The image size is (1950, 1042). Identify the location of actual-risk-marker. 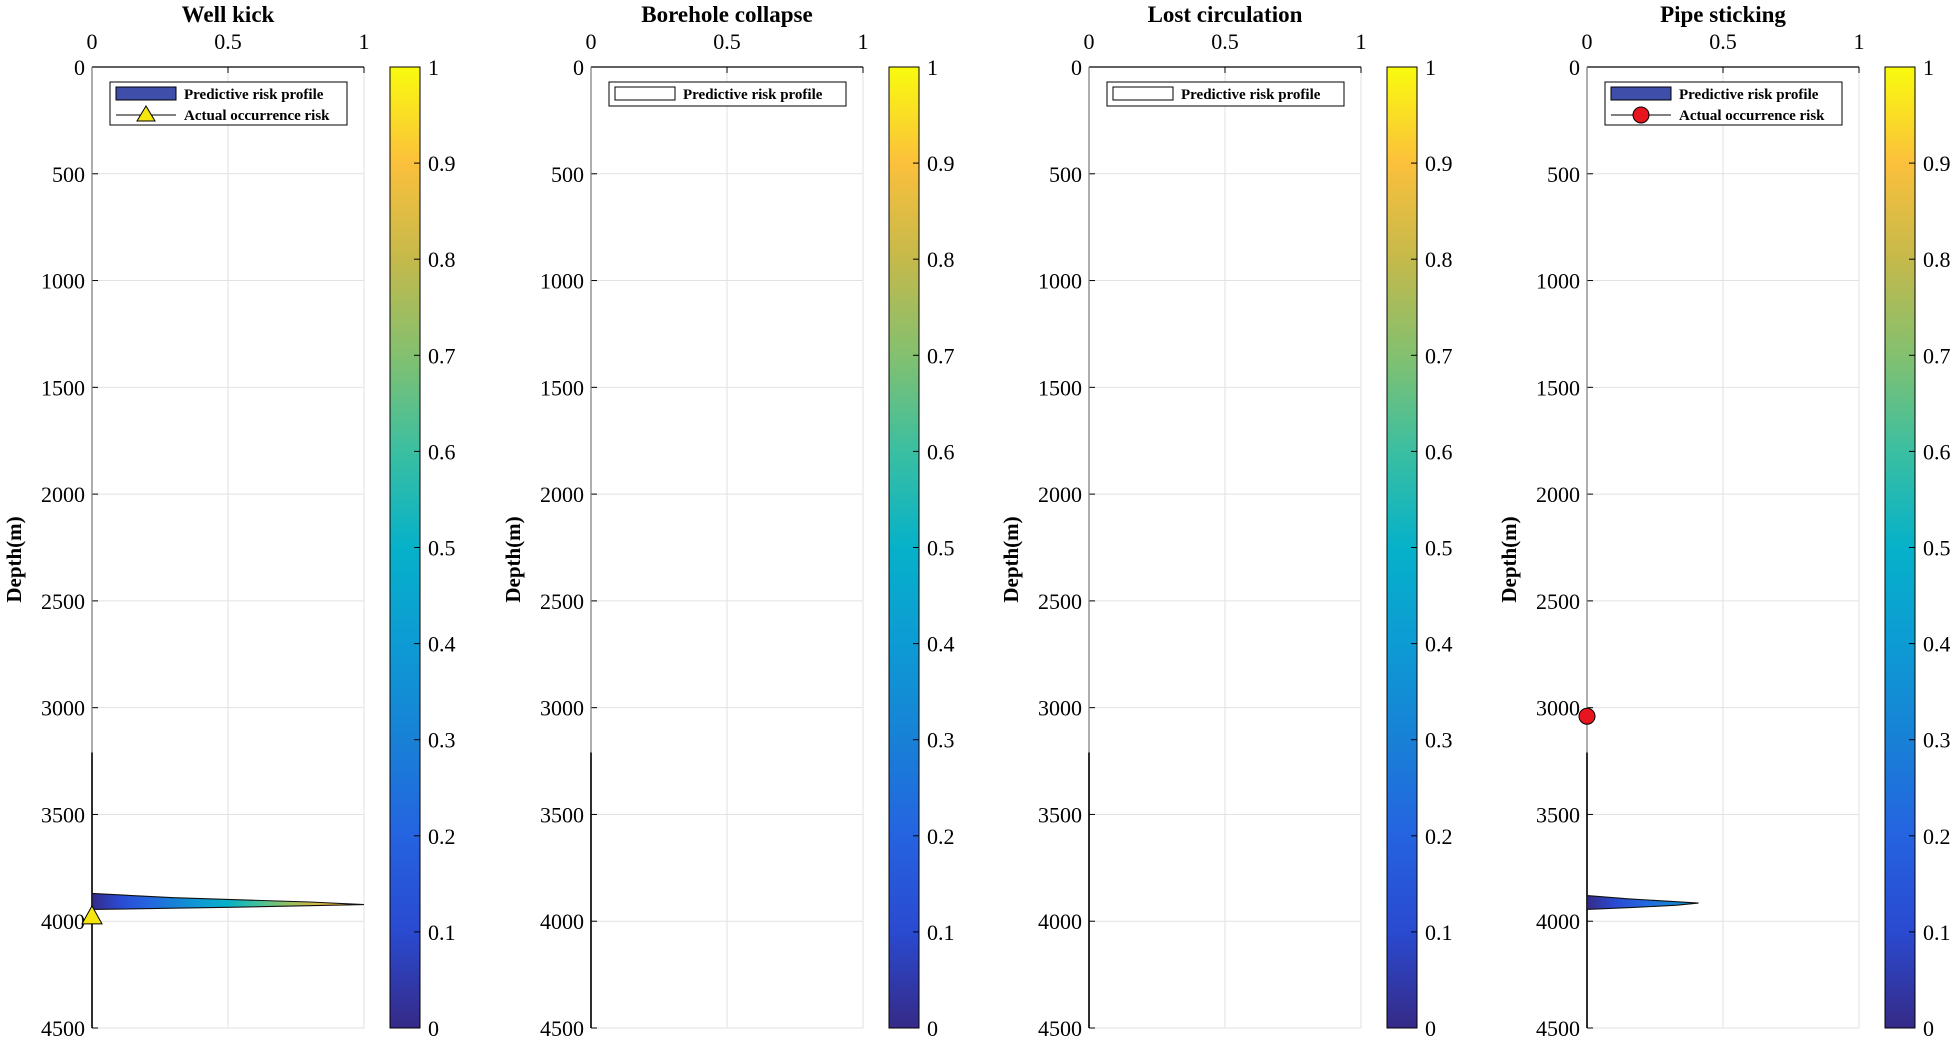
(92, 914).